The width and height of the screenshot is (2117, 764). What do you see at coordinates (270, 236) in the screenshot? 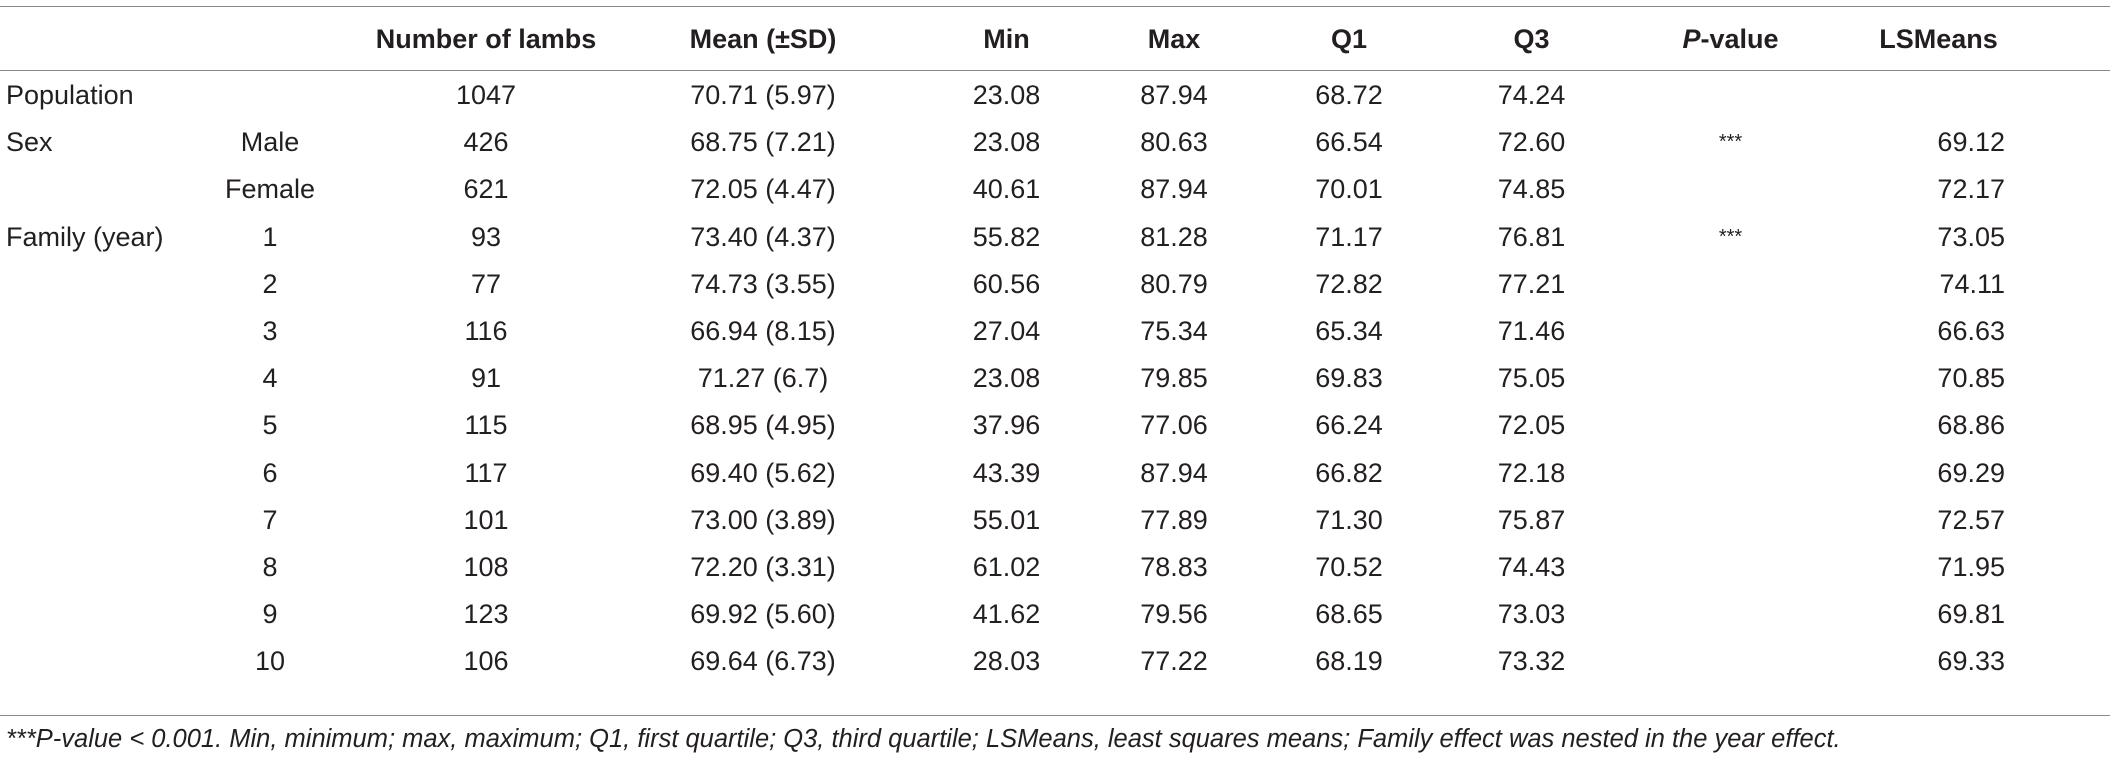
I see `row-sublabel: 1` at bounding box center [270, 236].